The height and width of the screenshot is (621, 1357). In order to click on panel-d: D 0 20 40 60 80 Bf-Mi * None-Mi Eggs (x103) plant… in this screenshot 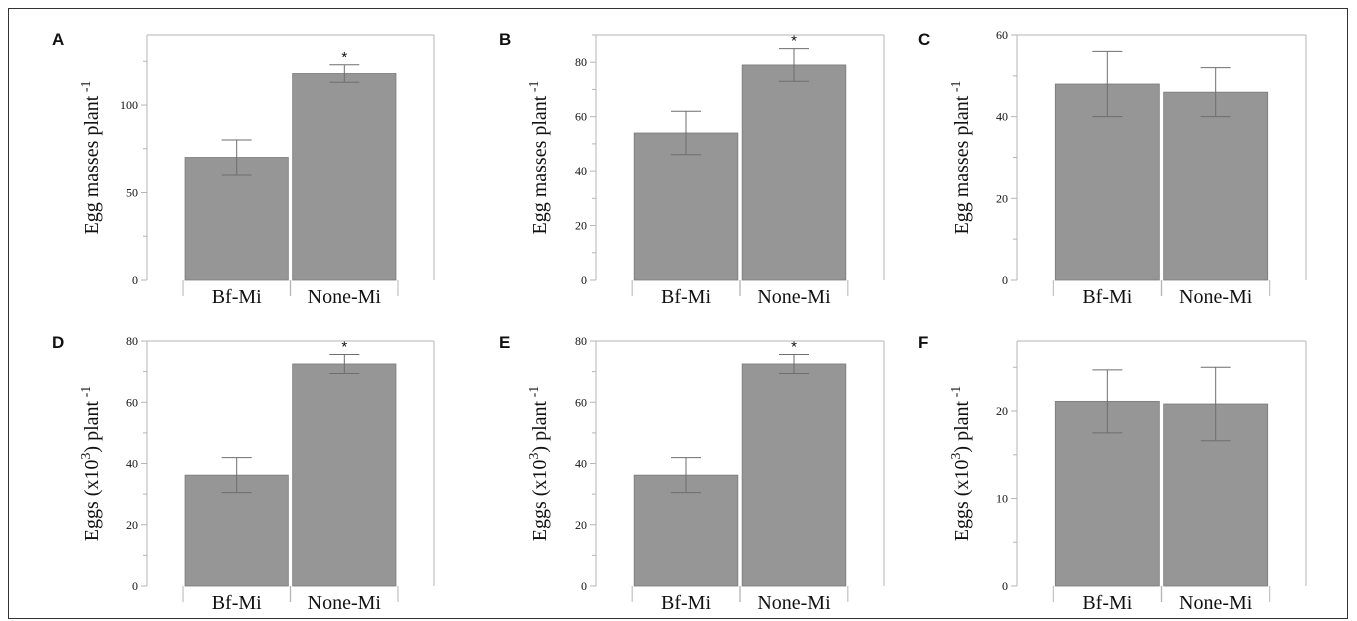, I will do `click(243, 473)`.